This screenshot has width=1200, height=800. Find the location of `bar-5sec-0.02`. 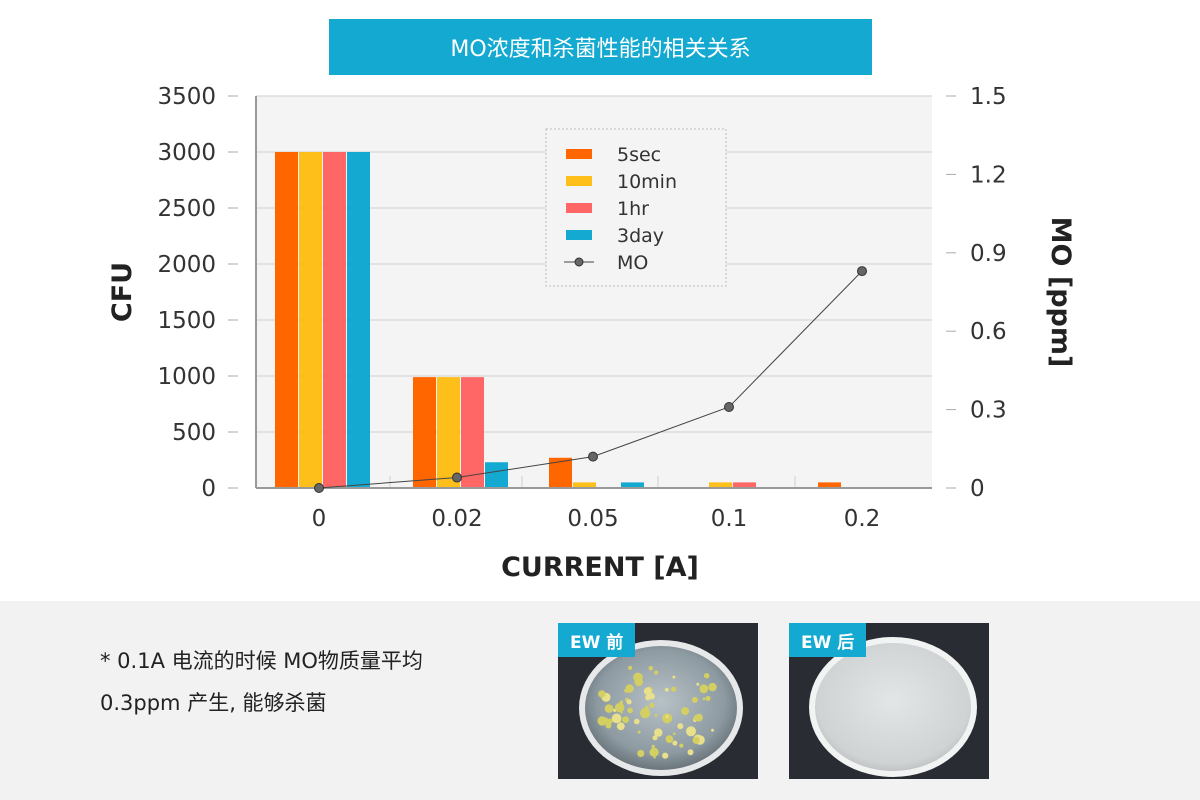

bar-5sec-0.02 is located at coordinates (424, 432).